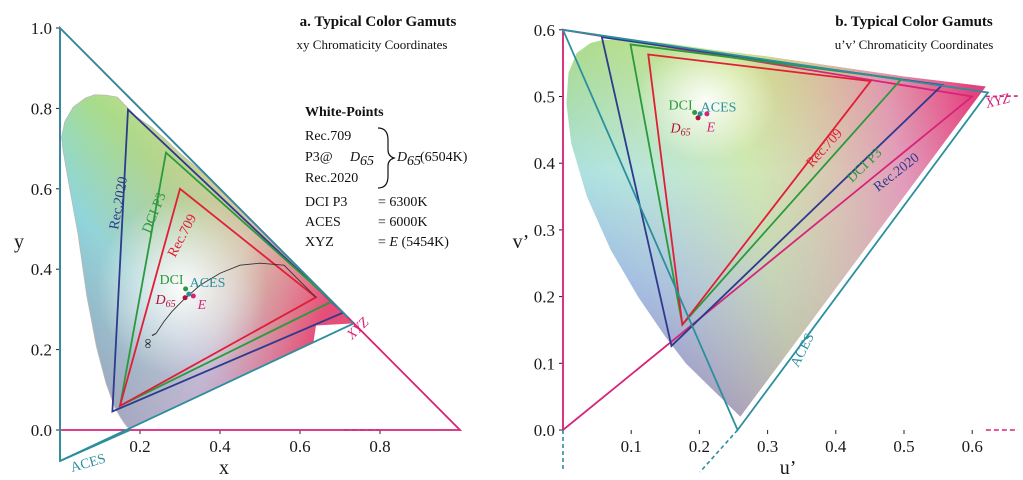  Describe the element at coordinates (423, 242) in the screenshot. I see `legend-xyz-suffix: (5454K)` at that location.